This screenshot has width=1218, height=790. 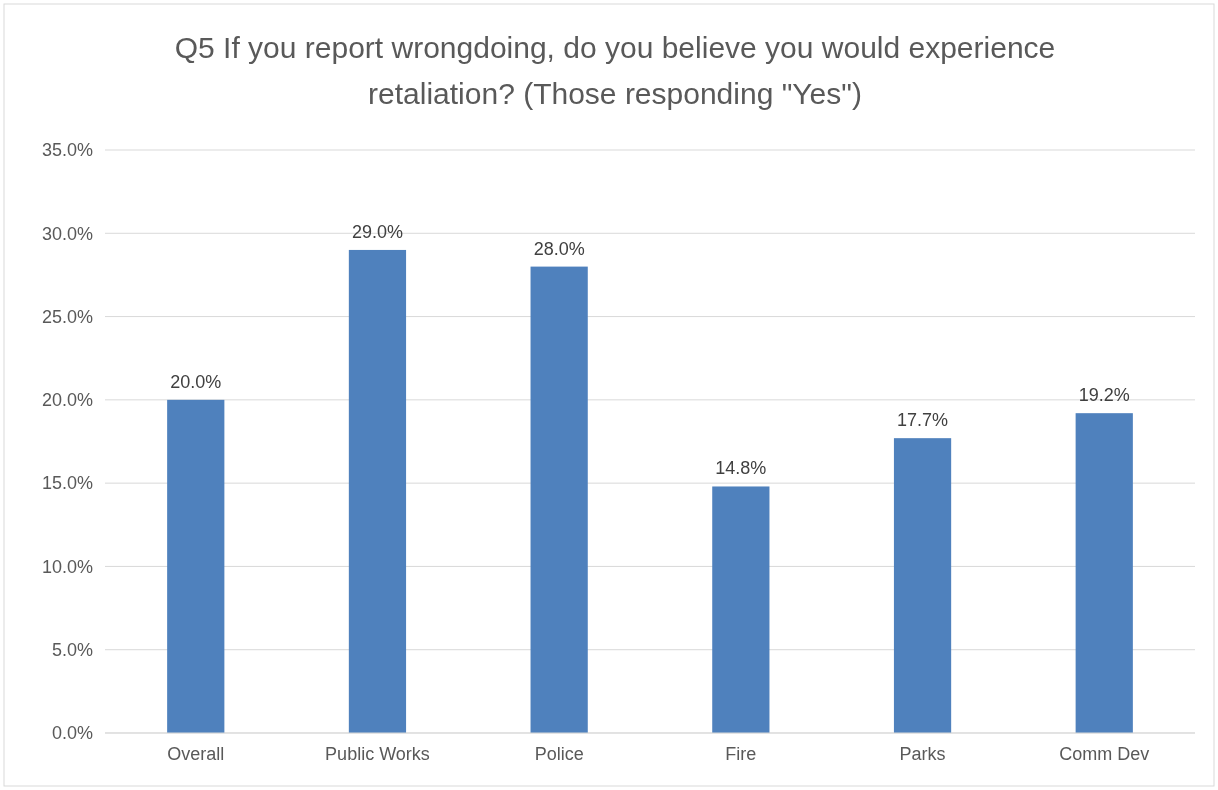 What do you see at coordinates (559, 248) in the screenshot?
I see `data-label: 28.0%` at bounding box center [559, 248].